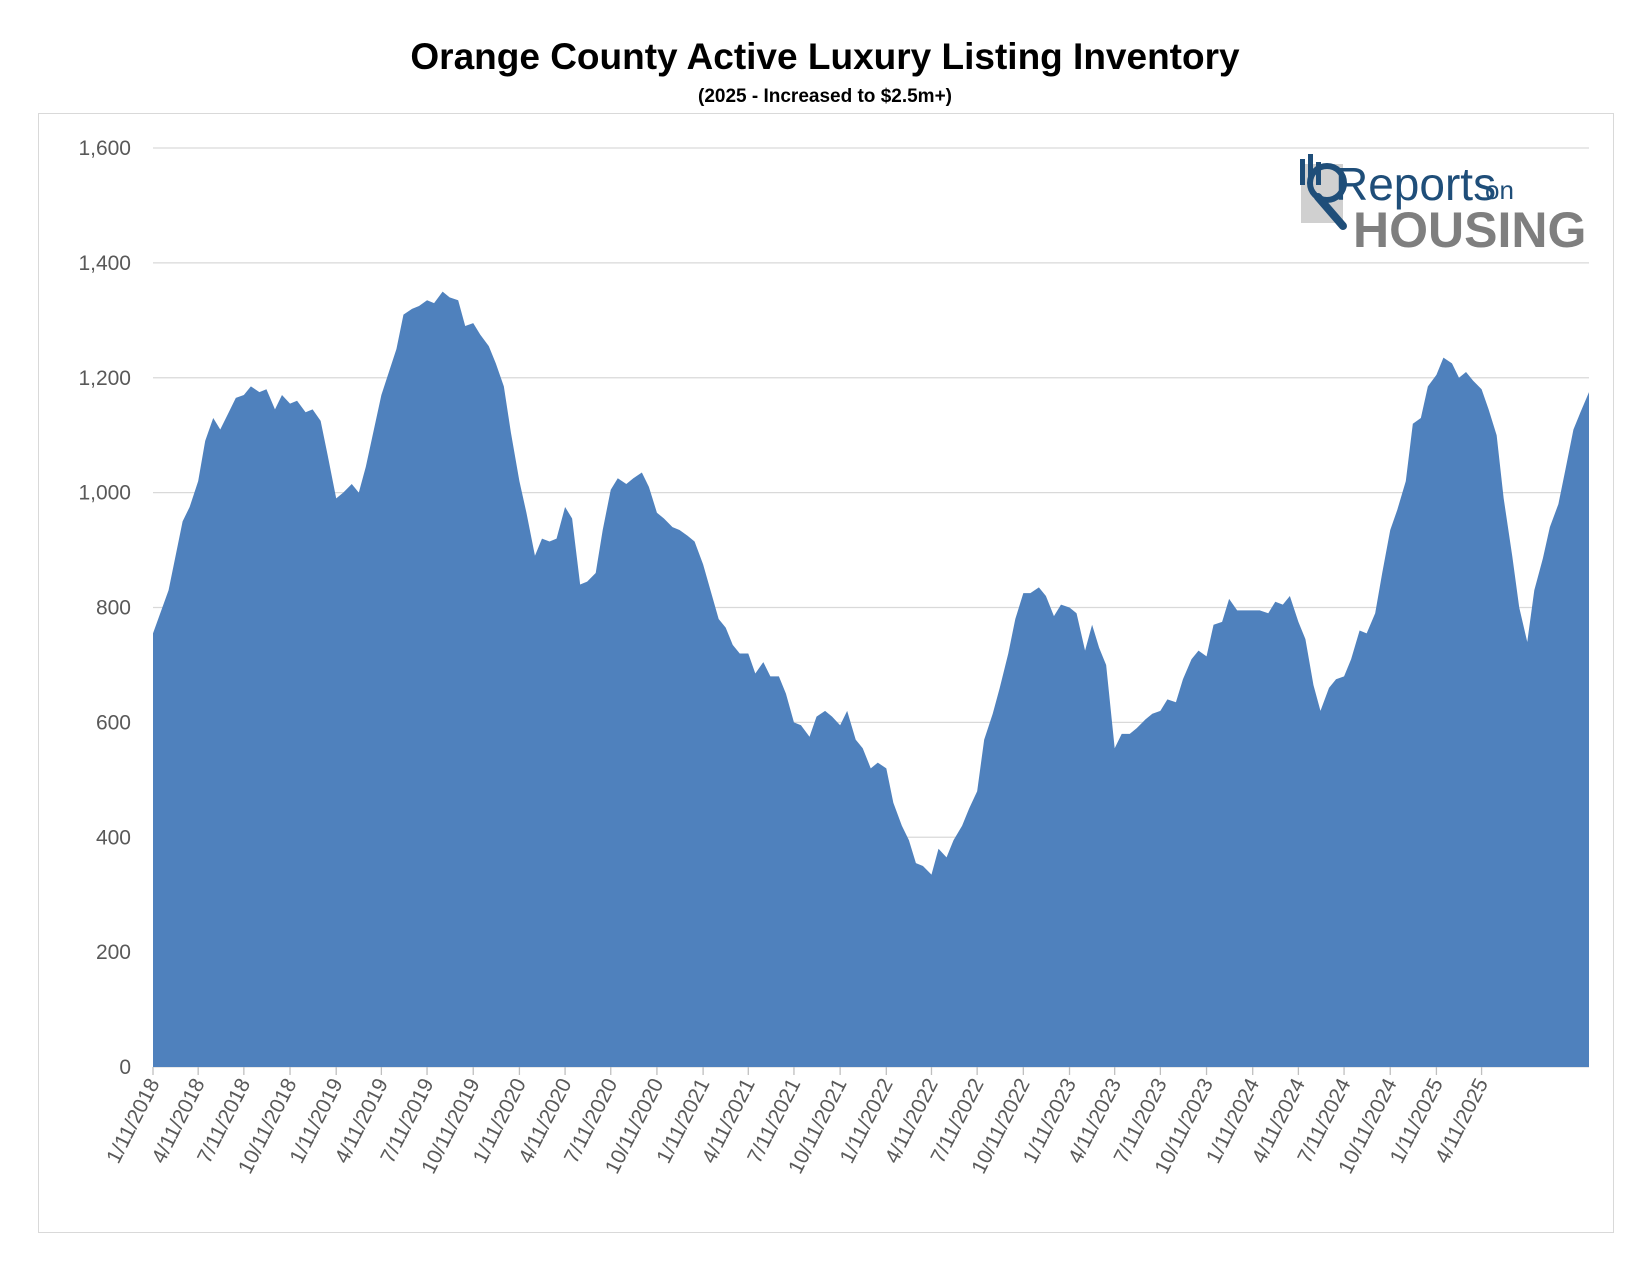 Image resolution: width=1650 pixels, height=1275 pixels. What do you see at coordinates (113, 952) in the screenshot?
I see `y-tick-label: 200` at bounding box center [113, 952].